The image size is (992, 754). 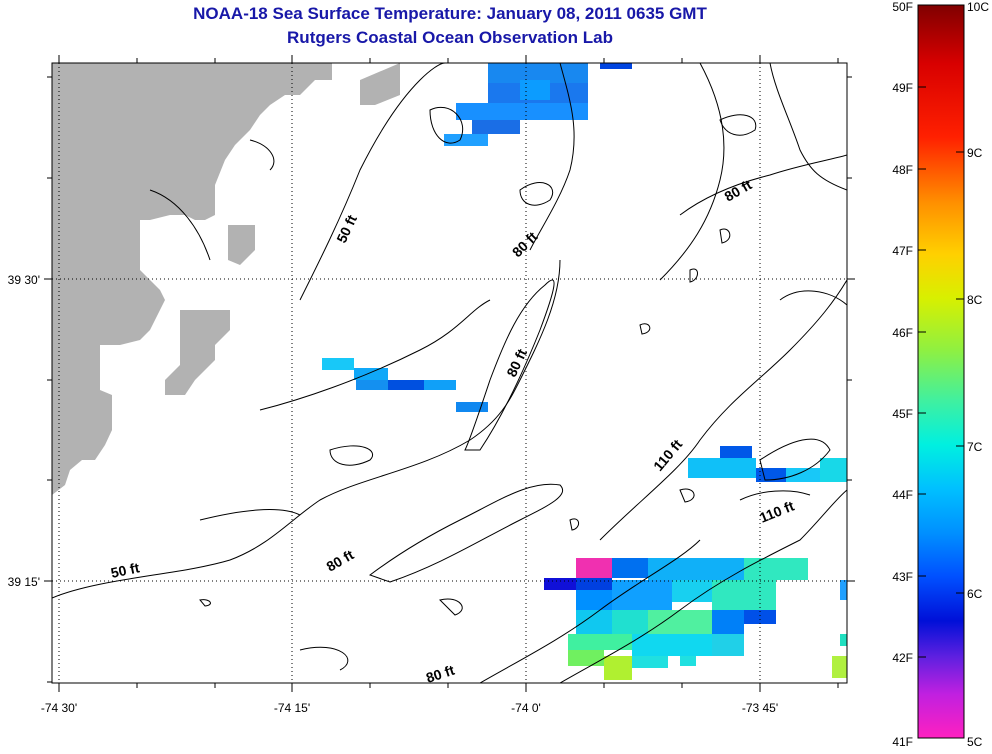 I want to click on contour-label: 50 ft, so click(x=125, y=570).